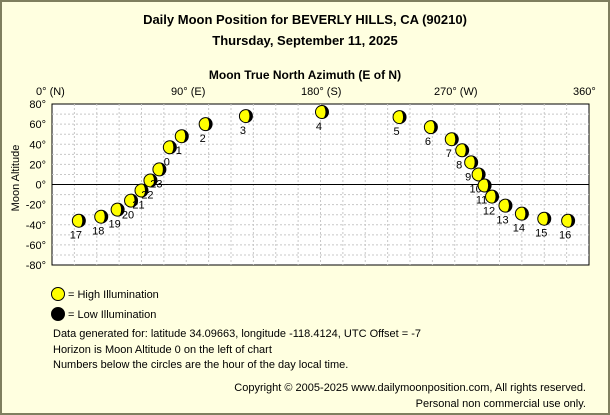 Image resolution: width=610 pixels, height=415 pixels. I want to click on x-tick-label-270: 270° (W), so click(456, 92).